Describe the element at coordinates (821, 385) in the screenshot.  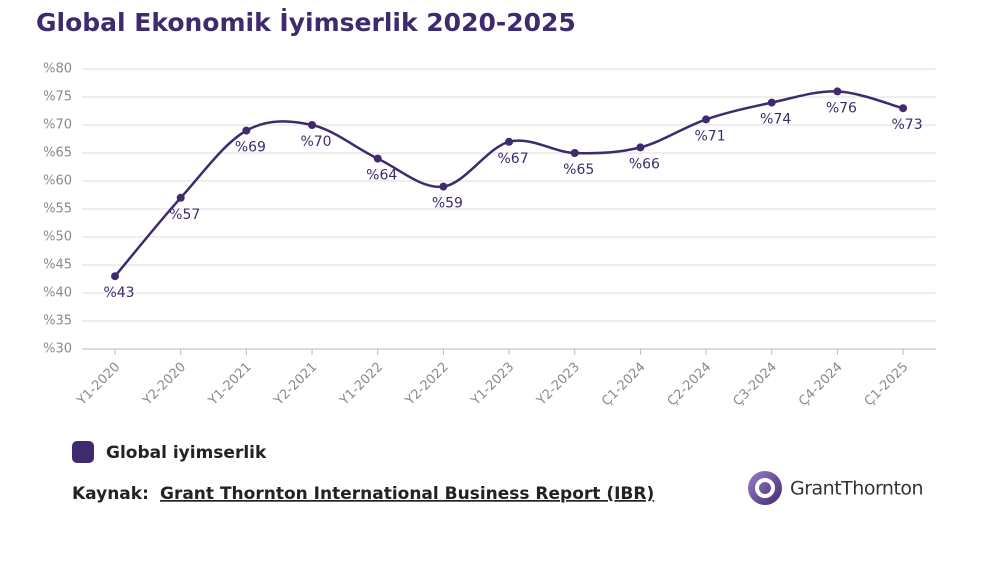
I see `x-tick-label: Ç4-2024` at that location.